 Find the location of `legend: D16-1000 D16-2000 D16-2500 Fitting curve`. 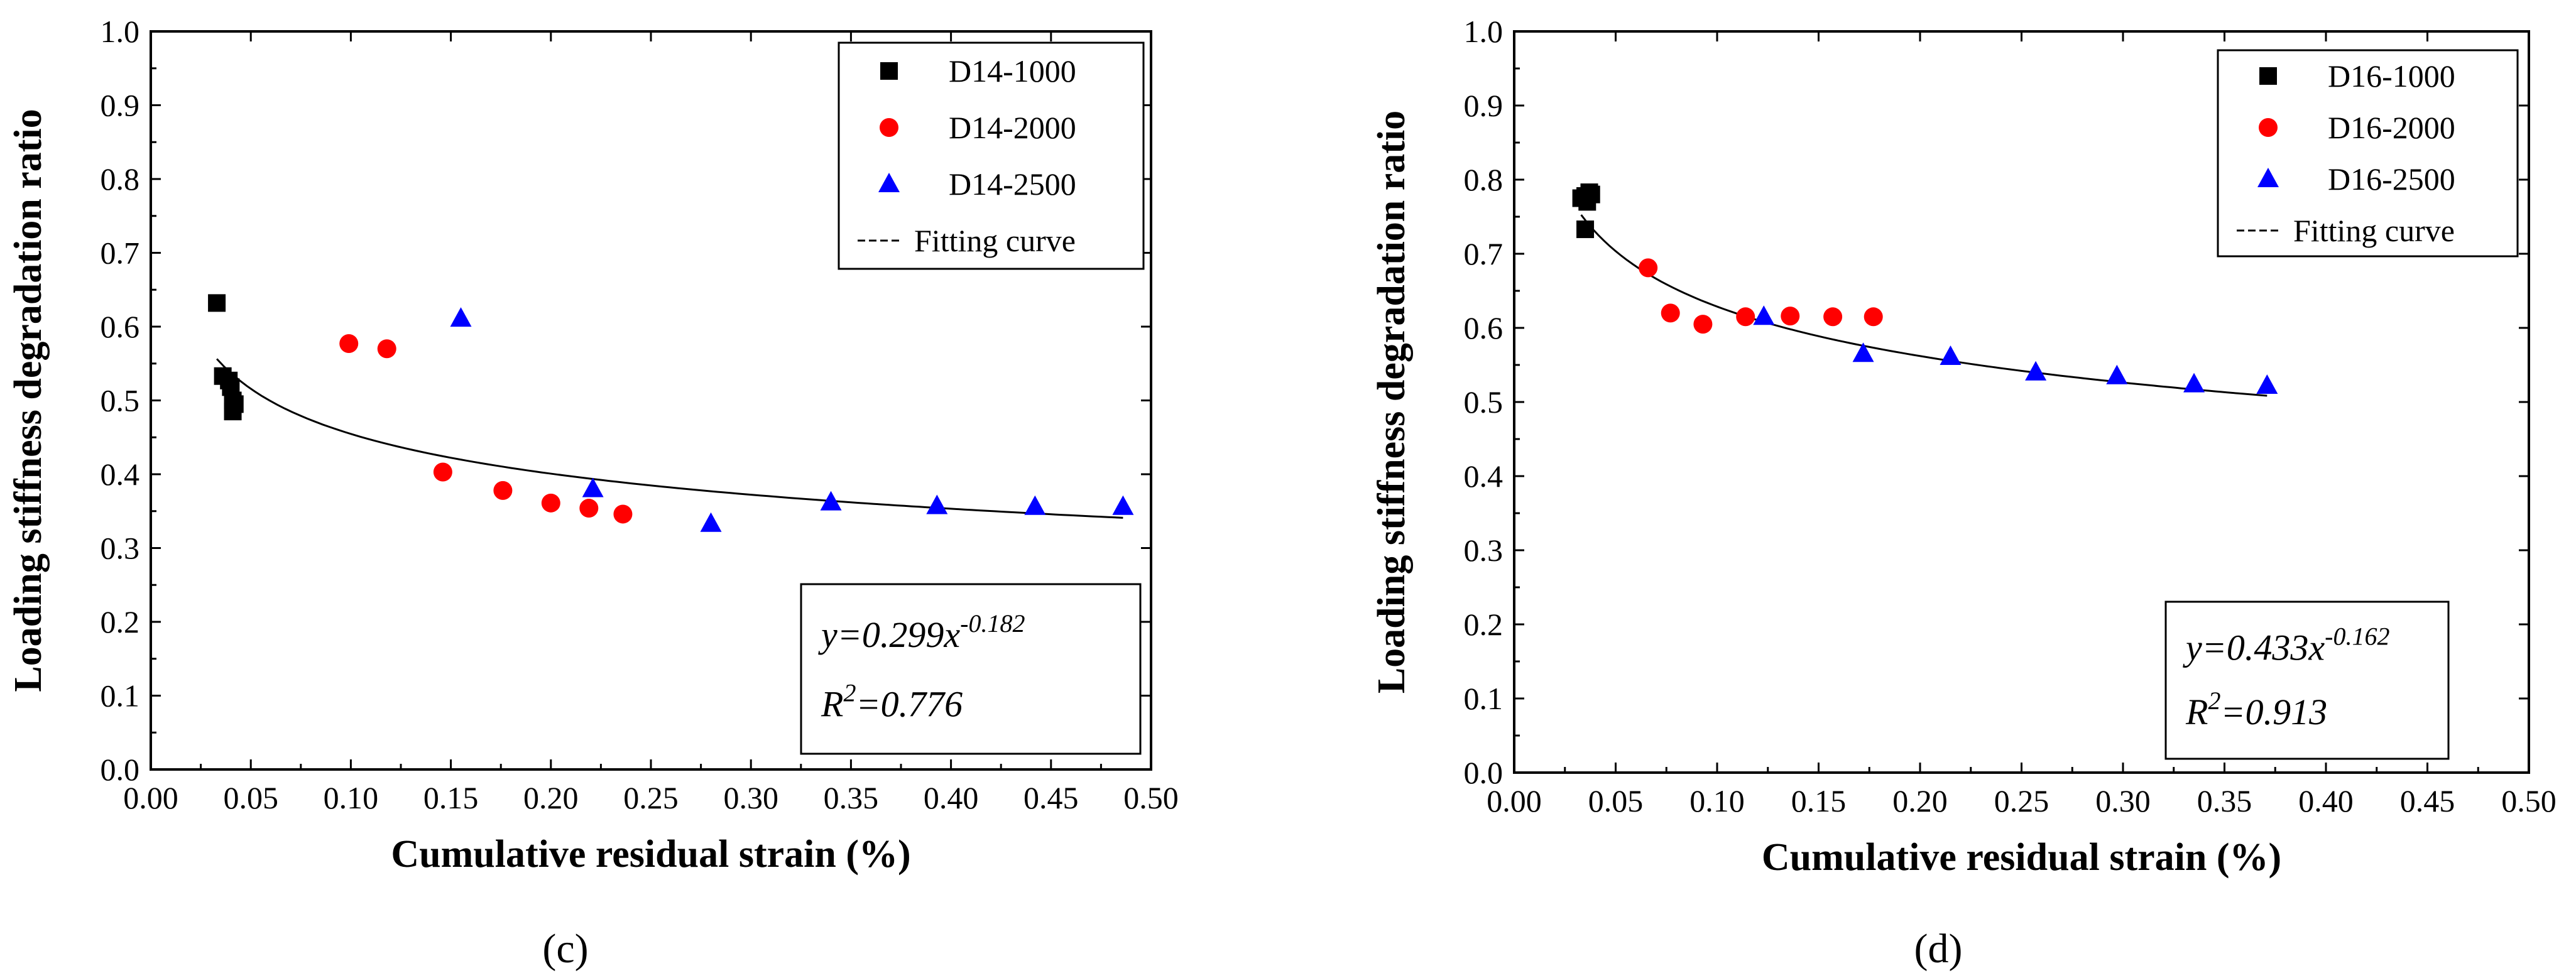

legend: D16-1000 D16-2000 D16-2500 Fitting curve is located at coordinates (2368, 153).